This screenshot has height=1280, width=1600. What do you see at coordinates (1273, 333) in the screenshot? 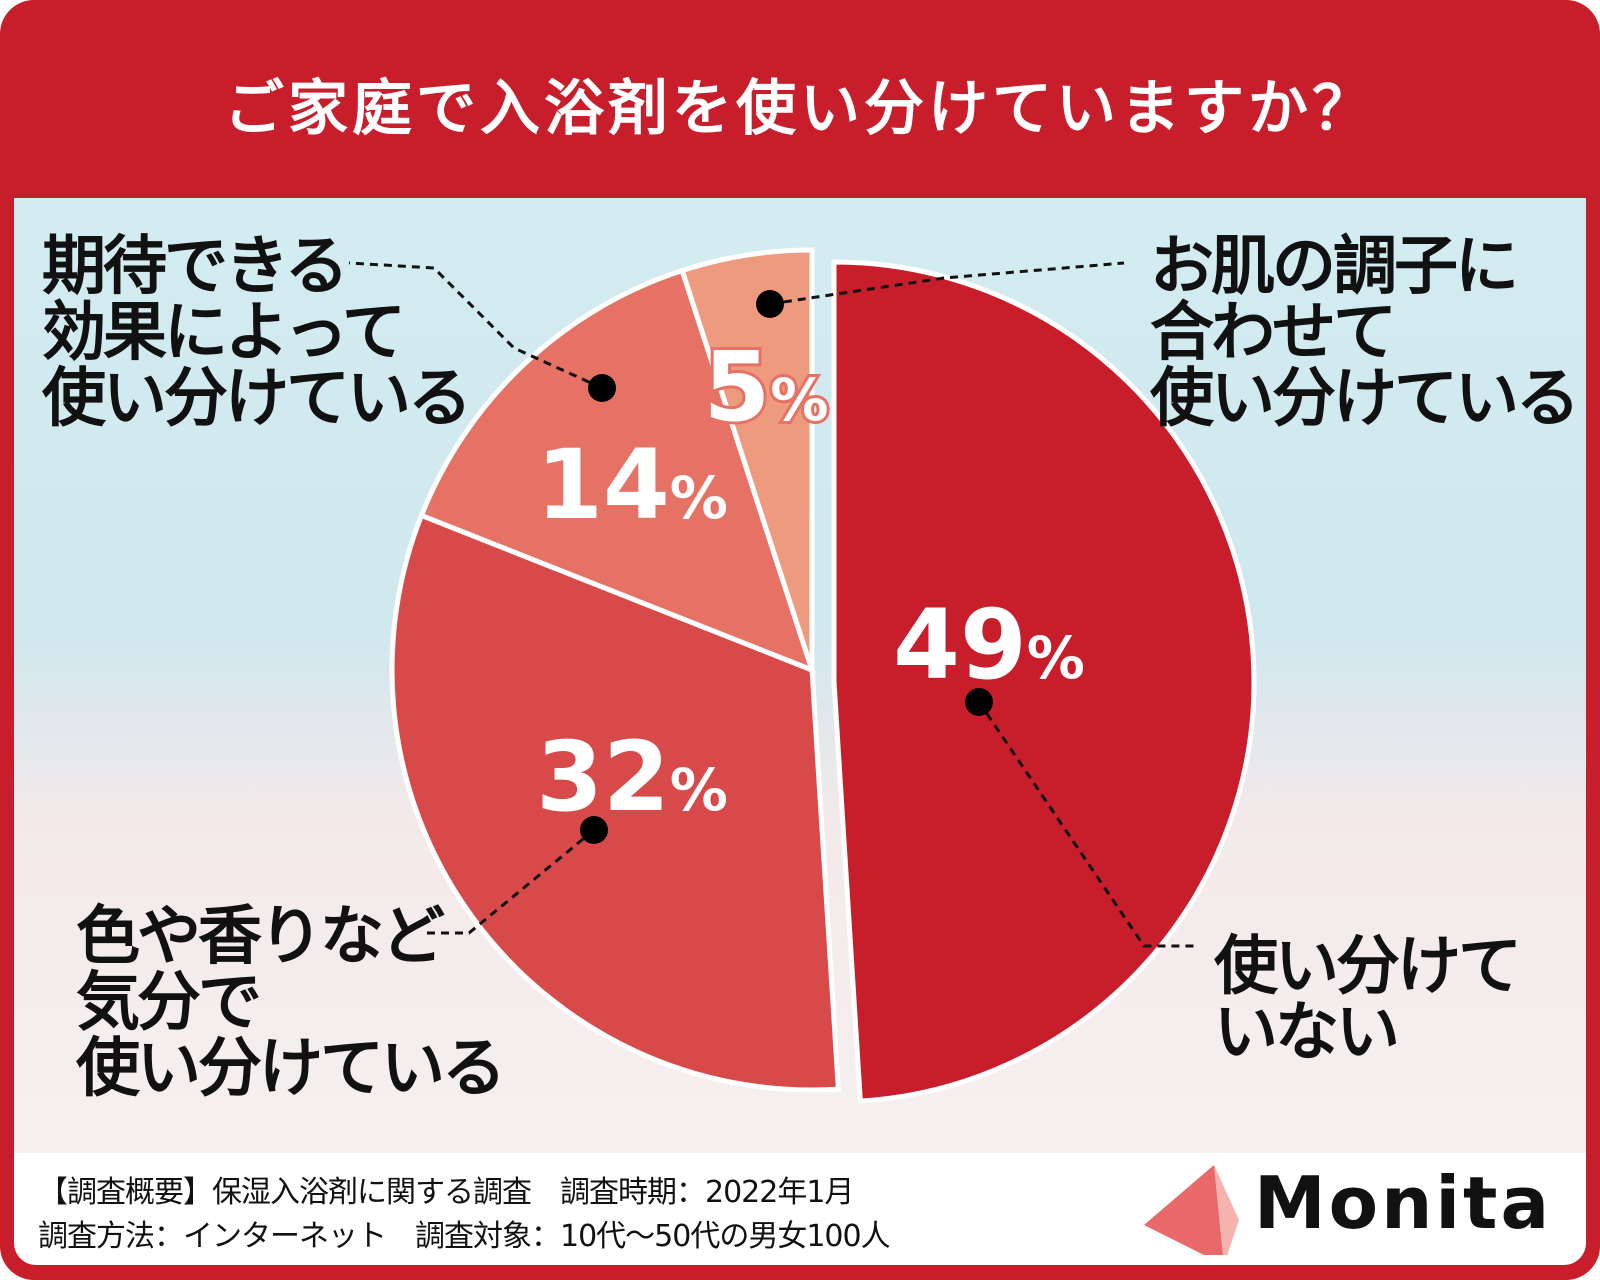
I see `label-line: 合わせて` at bounding box center [1273, 333].